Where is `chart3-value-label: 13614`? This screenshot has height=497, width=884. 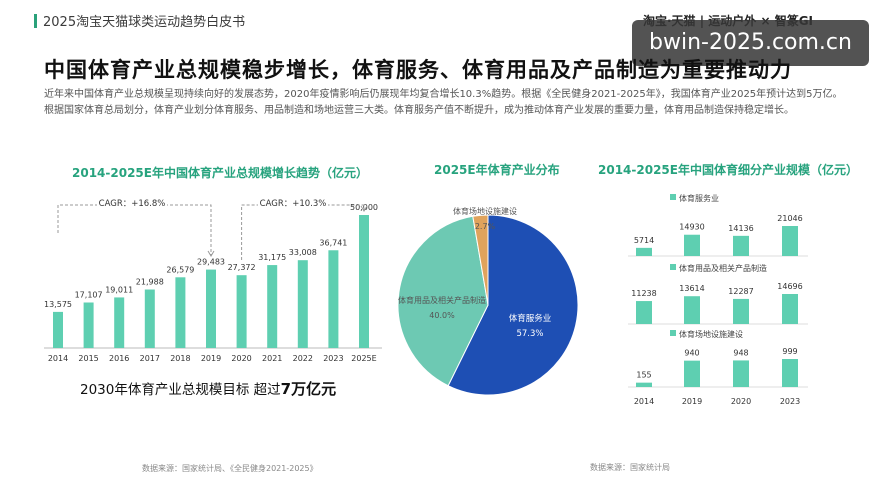
chart3-value-label: 13614 is located at coordinates (691, 288).